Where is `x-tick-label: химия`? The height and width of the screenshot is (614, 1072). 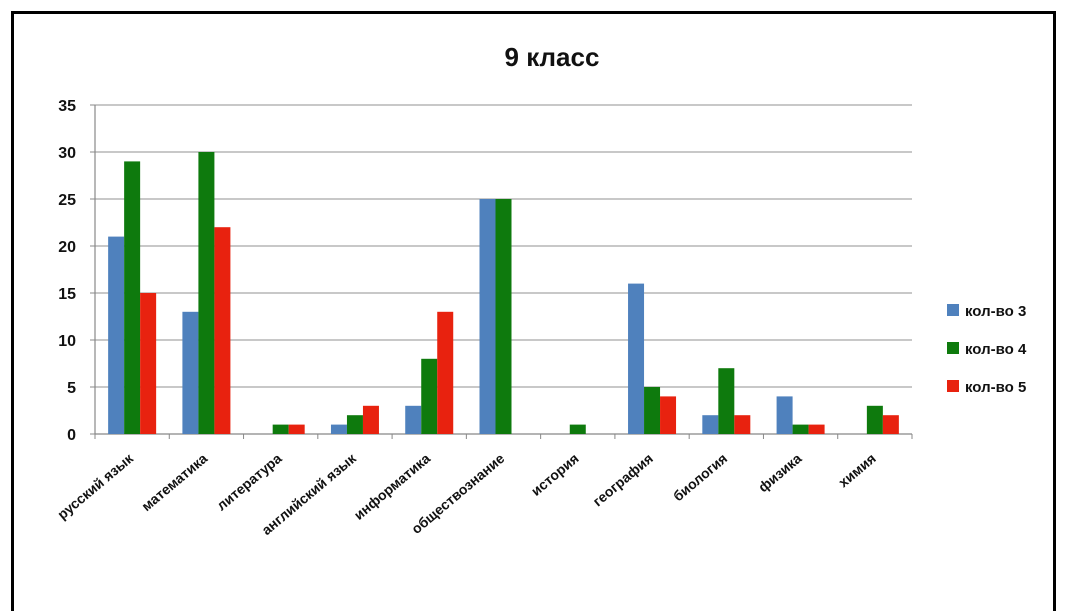
x-tick-label: химия is located at coordinates (857, 470).